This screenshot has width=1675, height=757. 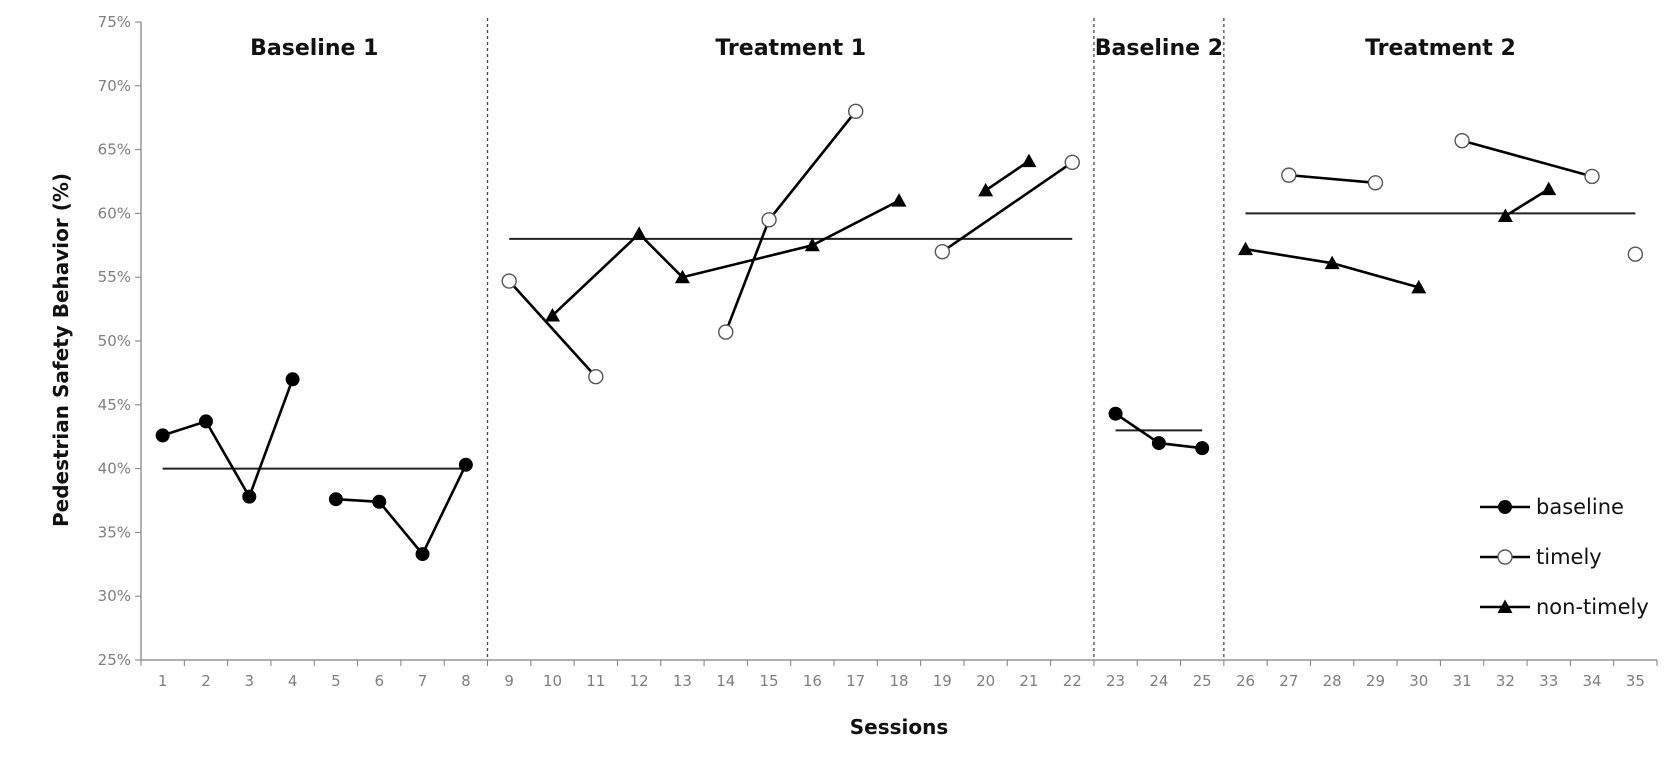 What do you see at coordinates (163, 681) in the screenshot?
I see `x-tick-label: 1` at bounding box center [163, 681].